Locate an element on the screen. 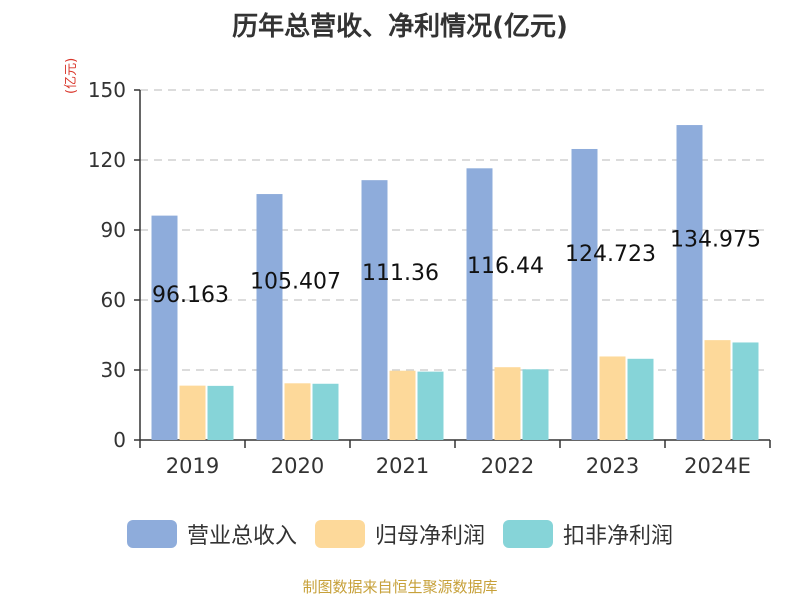  y-tick-label: 0 is located at coordinates (119, 440).